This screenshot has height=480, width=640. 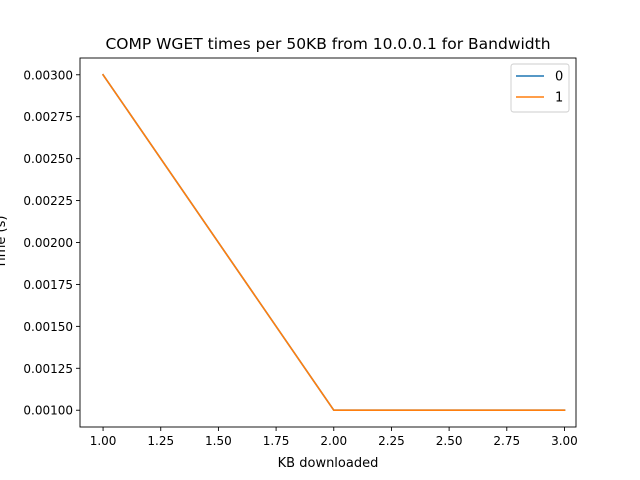 What do you see at coordinates (48, 117) in the screenshot?
I see `y-tick-label: 0.00275` at bounding box center [48, 117].